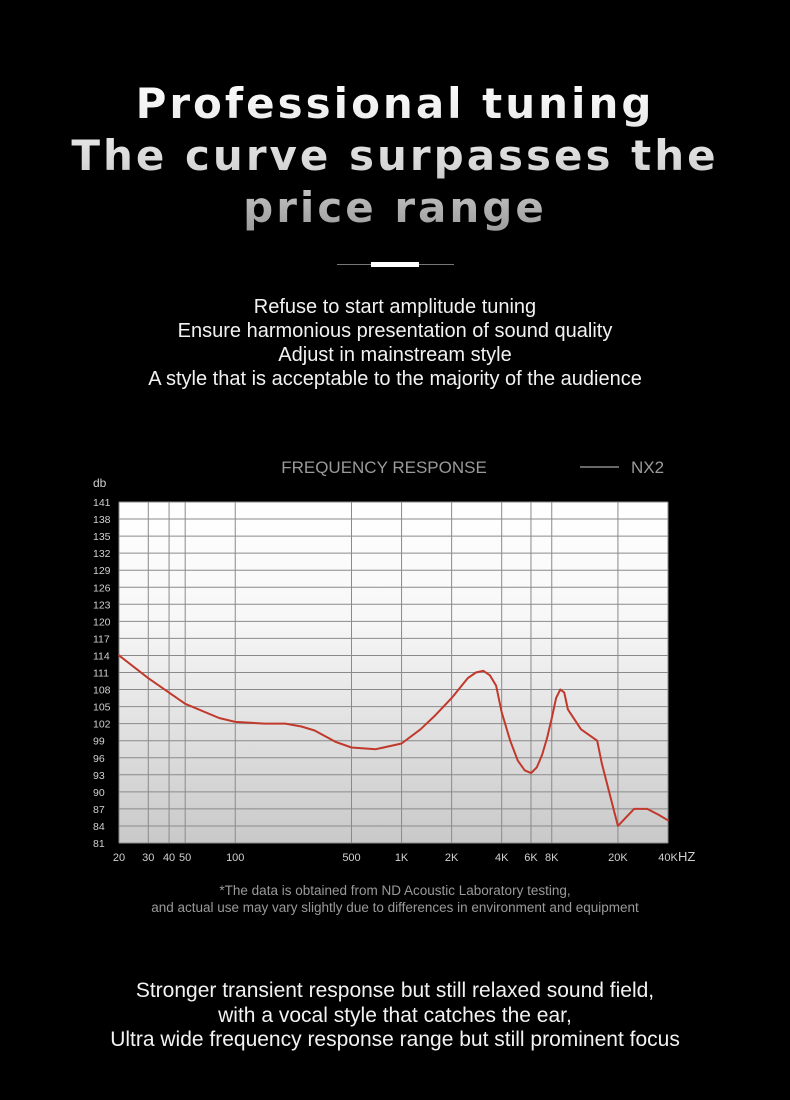 The image size is (790, 1100). I want to click on y-tick-label: 108, so click(102, 691).